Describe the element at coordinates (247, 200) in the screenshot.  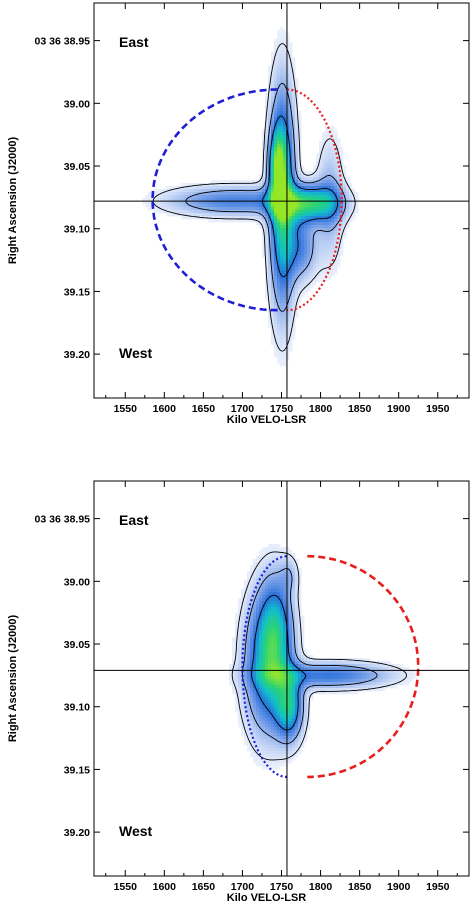
I see `velocity-arcs` at that location.